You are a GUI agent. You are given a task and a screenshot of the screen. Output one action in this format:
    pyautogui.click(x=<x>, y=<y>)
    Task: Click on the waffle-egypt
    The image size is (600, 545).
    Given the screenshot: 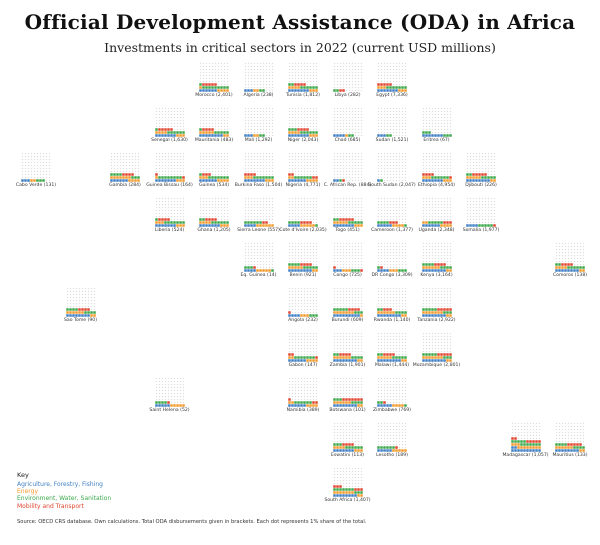 What is the action you would take?
    pyautogui.click(x=392, y=77)
    